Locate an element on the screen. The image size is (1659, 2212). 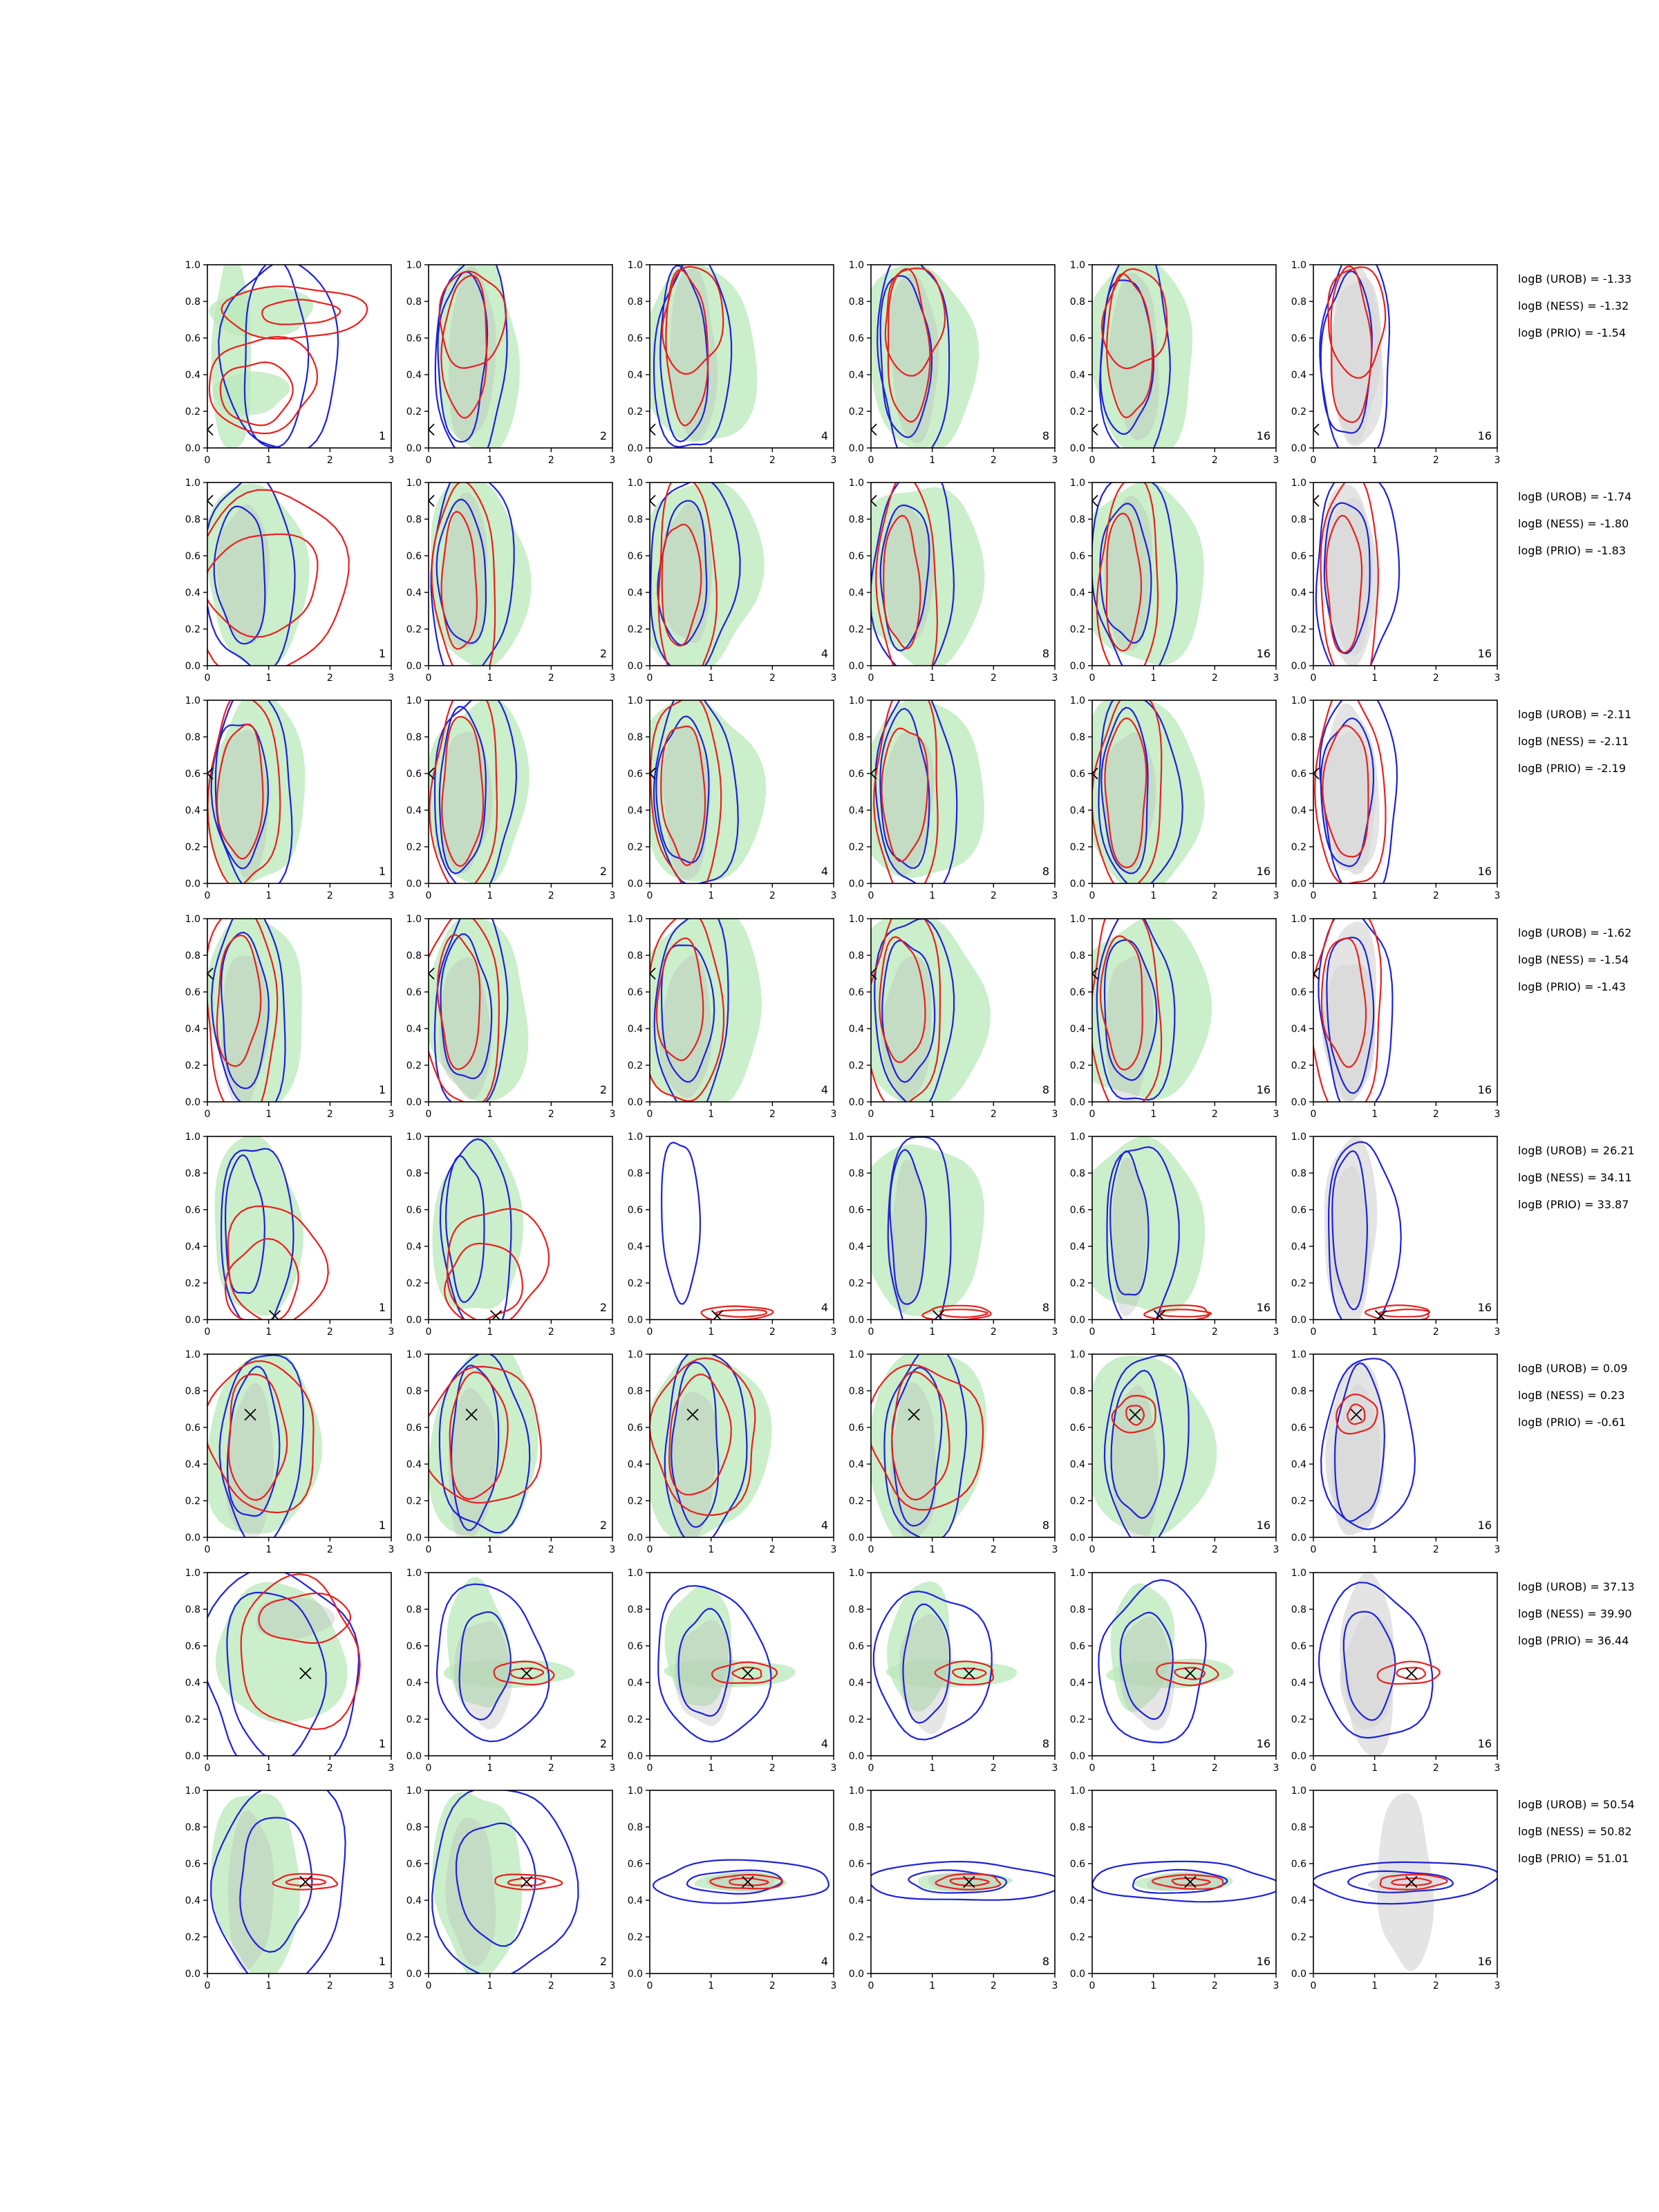
logb-value: logB (NESS) = 50.82 is located at coordinates (1575, 1831).